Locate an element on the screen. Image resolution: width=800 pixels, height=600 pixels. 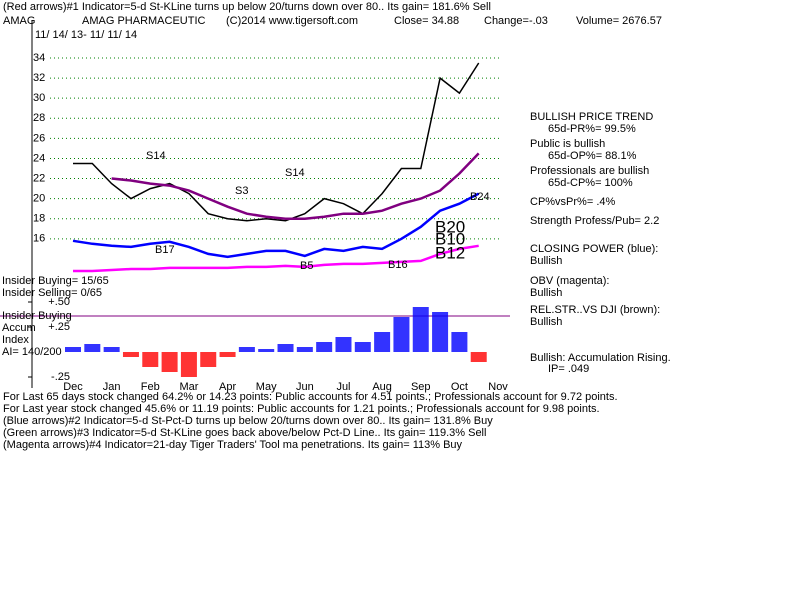
header-copyright: (C)2014 www.tigersoft.com is located at coordinates (292, 21).